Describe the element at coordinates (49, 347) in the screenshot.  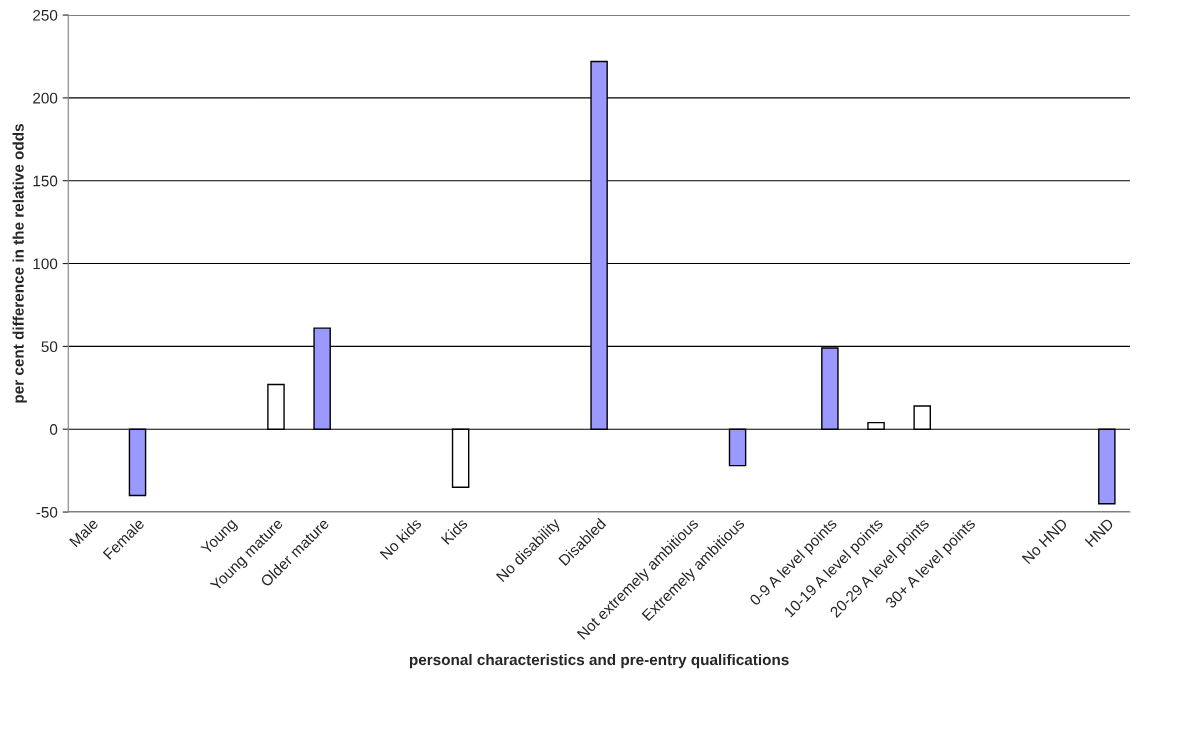
I see `y-tick-label: 50` at that location.